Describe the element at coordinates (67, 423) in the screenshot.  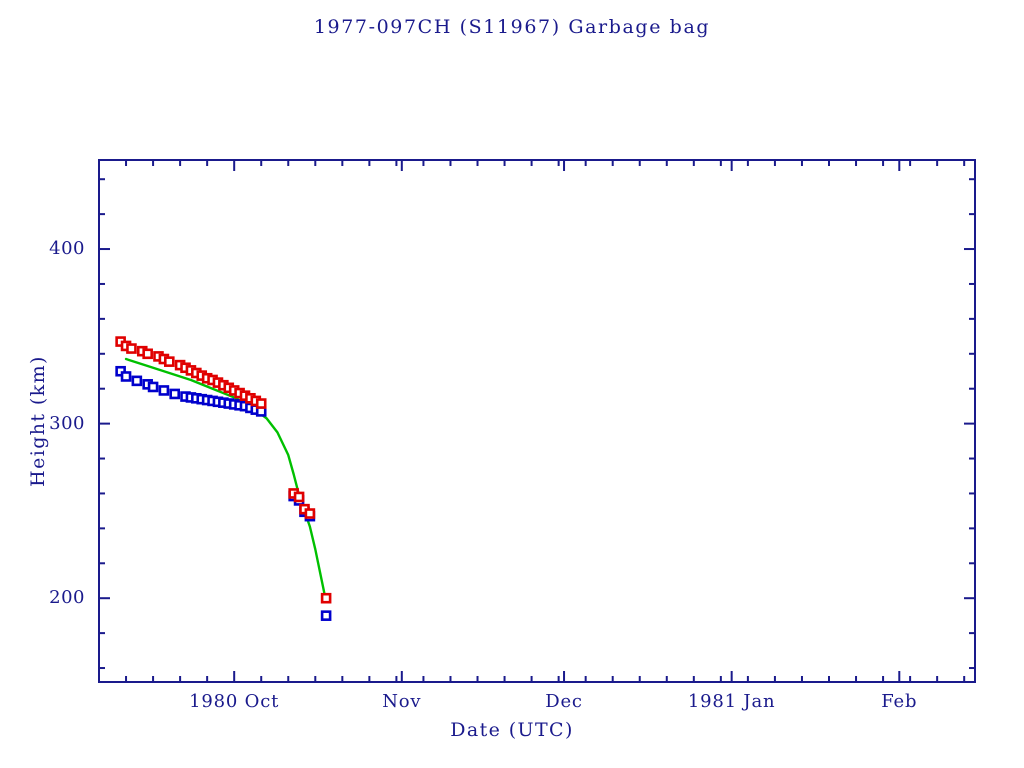
I see `y-tick-label: 300` at that location.